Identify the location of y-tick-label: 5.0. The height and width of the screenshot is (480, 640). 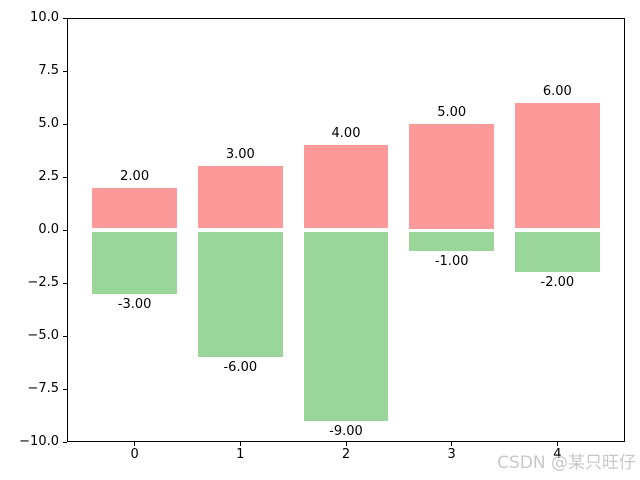
(48, 123).